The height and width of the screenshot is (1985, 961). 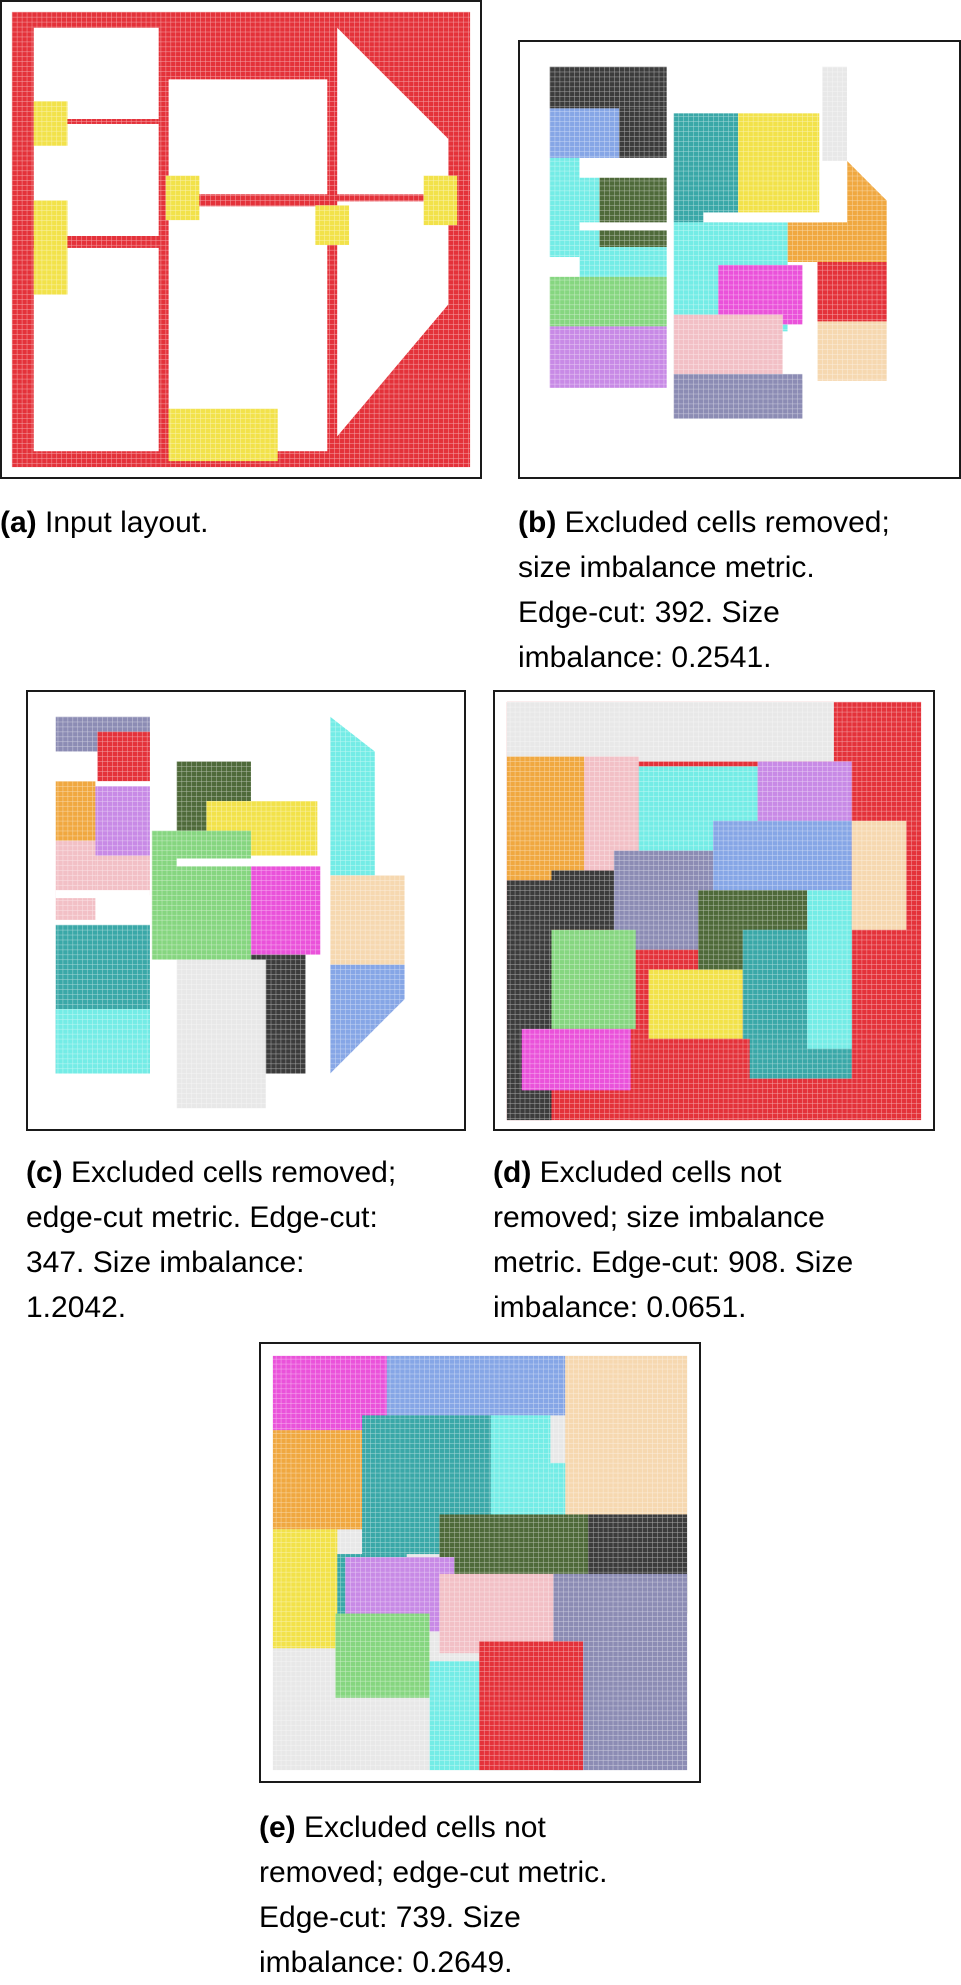 I want to click on caption-b-line-3: Edge-cut: 392. Size, so click(x=649, y=612).